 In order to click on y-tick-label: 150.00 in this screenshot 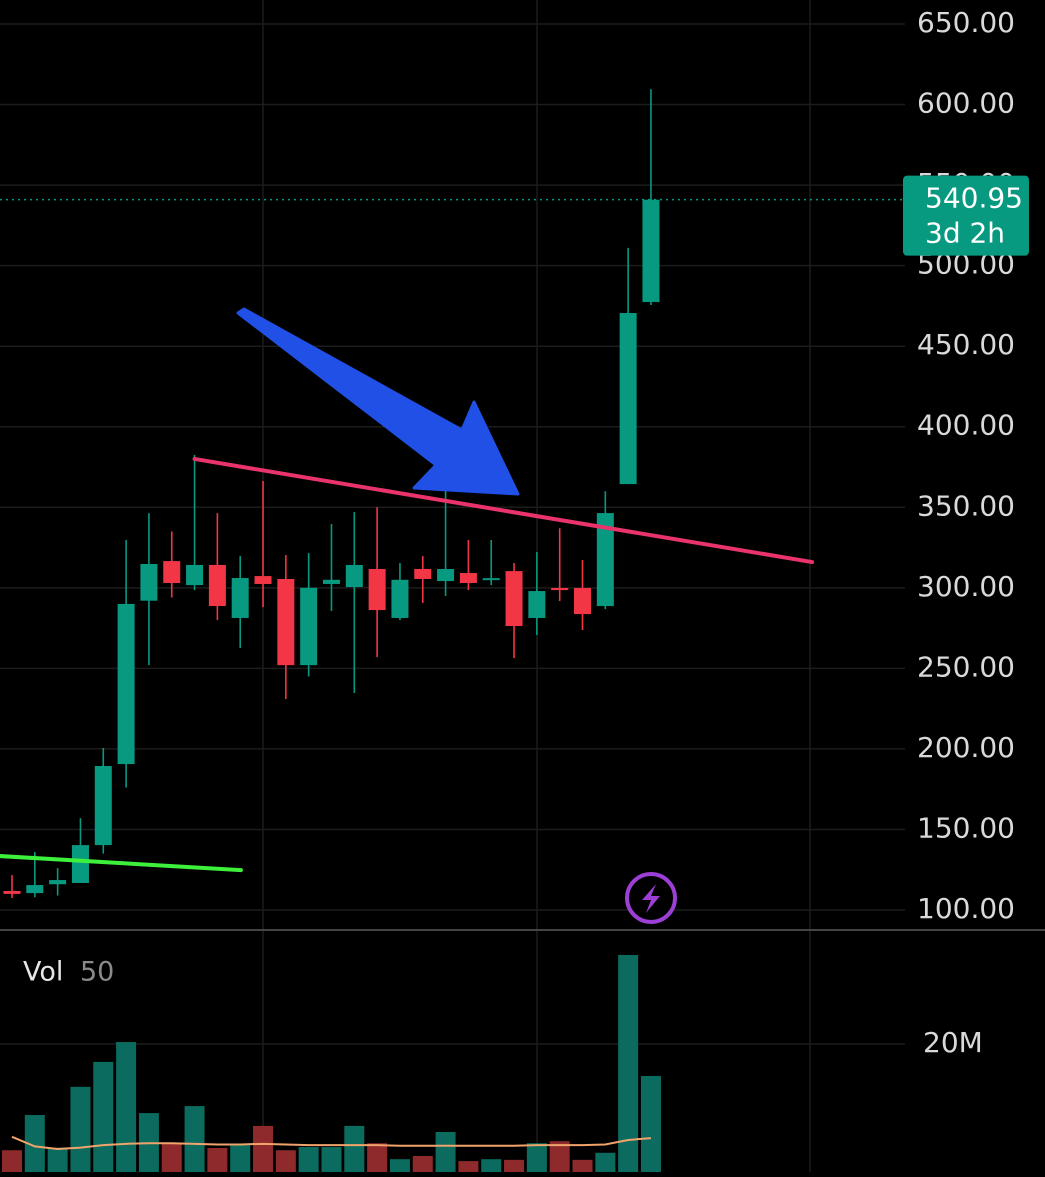, I will do `click(966, 827)`.